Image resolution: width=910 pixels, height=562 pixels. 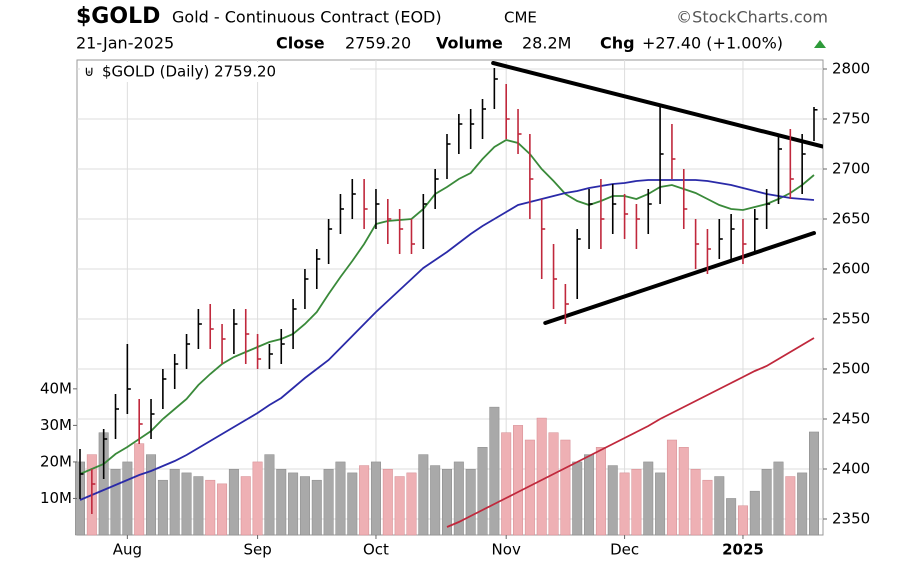 What do you see at coordinates (851, 169) in the screenshot?
I see `y-tick-label: 2700` at bounding box center [851, 169].